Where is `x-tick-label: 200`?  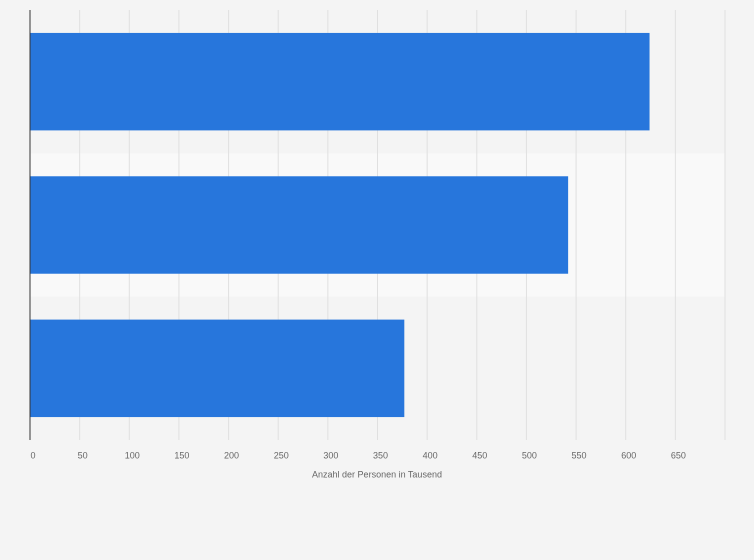 x-tick-label: 200 is located at coordinates (231, 455).